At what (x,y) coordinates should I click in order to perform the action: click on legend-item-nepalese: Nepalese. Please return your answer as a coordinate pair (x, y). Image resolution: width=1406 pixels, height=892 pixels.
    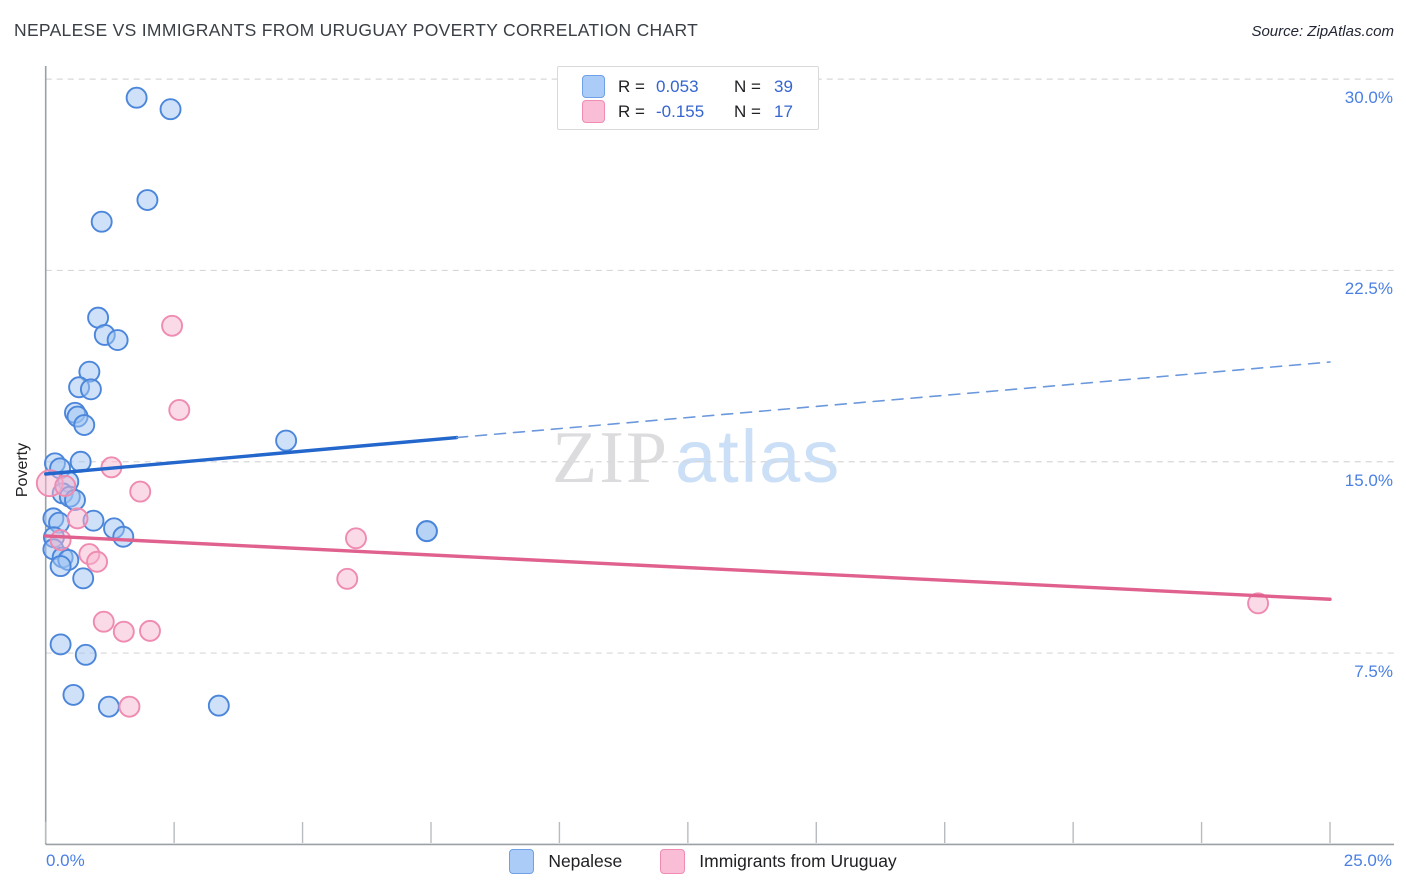
    Looking at the image, I should click on (565, 861).